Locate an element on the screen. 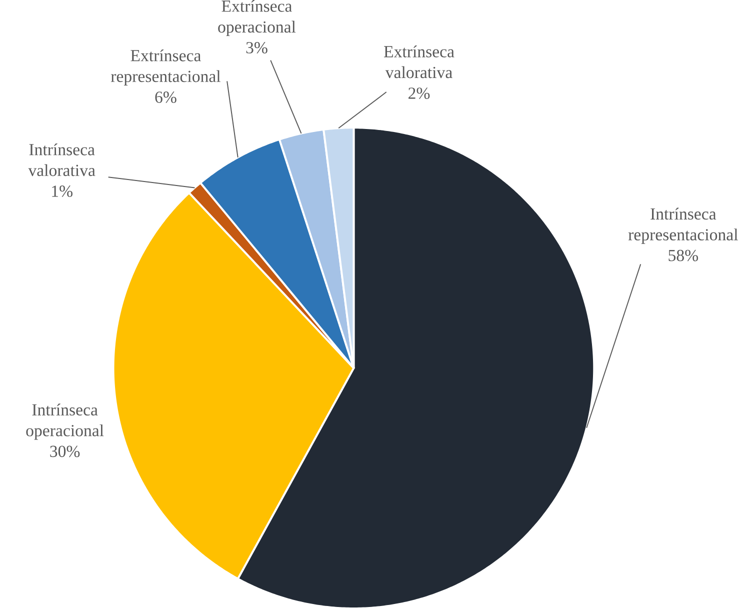 The width and height of the screenshot is (745, 609). slice-label: Intrínseca representacional is located at coordinates (683, 226).